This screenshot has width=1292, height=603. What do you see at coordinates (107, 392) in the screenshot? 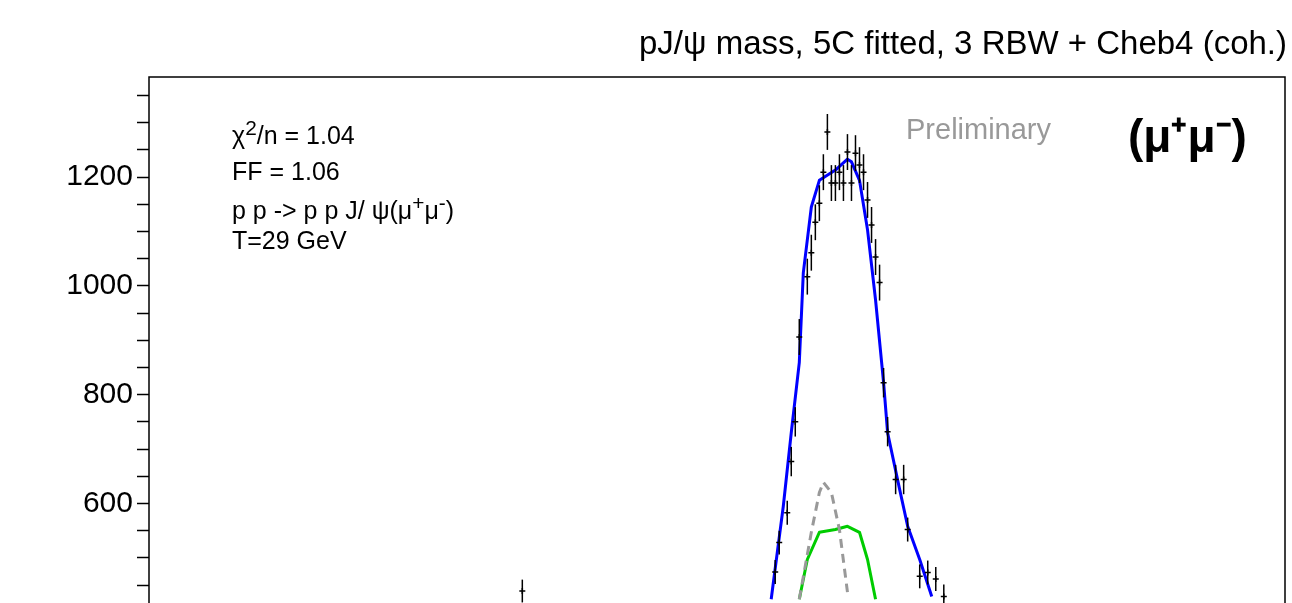
I see `y-tick-label: 800` at bounding box center [107, 392].